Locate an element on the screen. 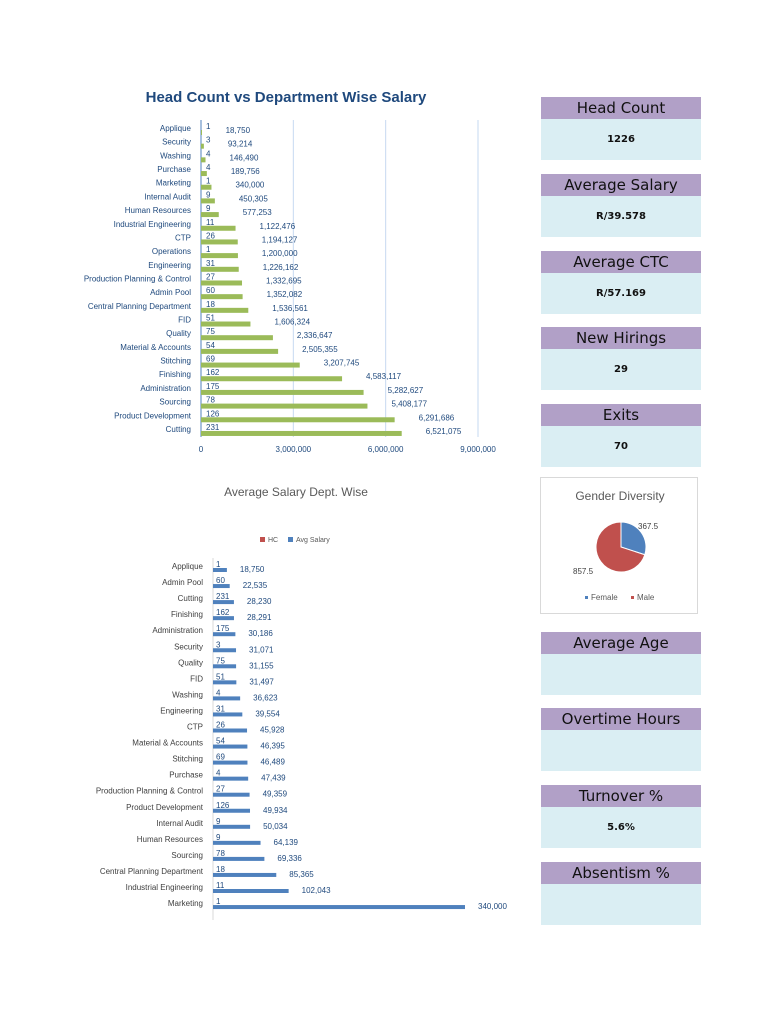 The height and width of the screenshot is (1024, 768). avg-salary-label: 50,034 is located at coordinates (275, 826).